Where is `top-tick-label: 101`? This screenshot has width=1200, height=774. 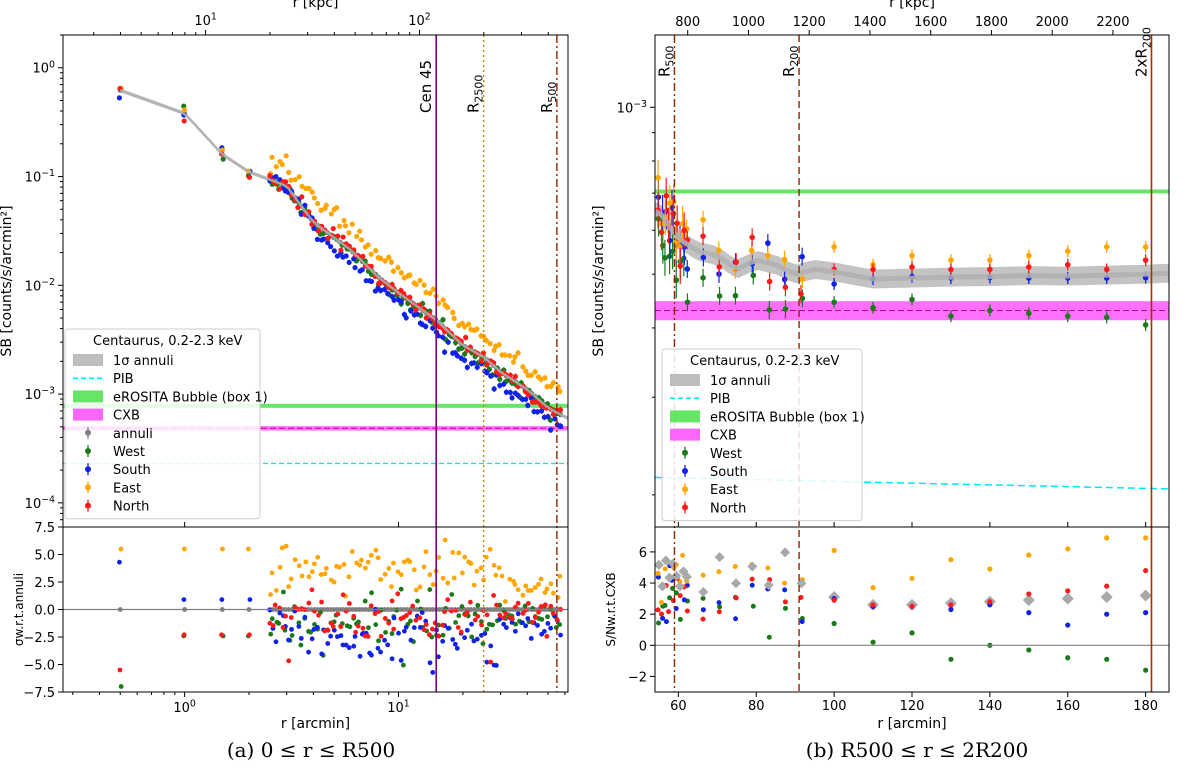
top-tick-label: 101 is located at coordinates (205, 20).